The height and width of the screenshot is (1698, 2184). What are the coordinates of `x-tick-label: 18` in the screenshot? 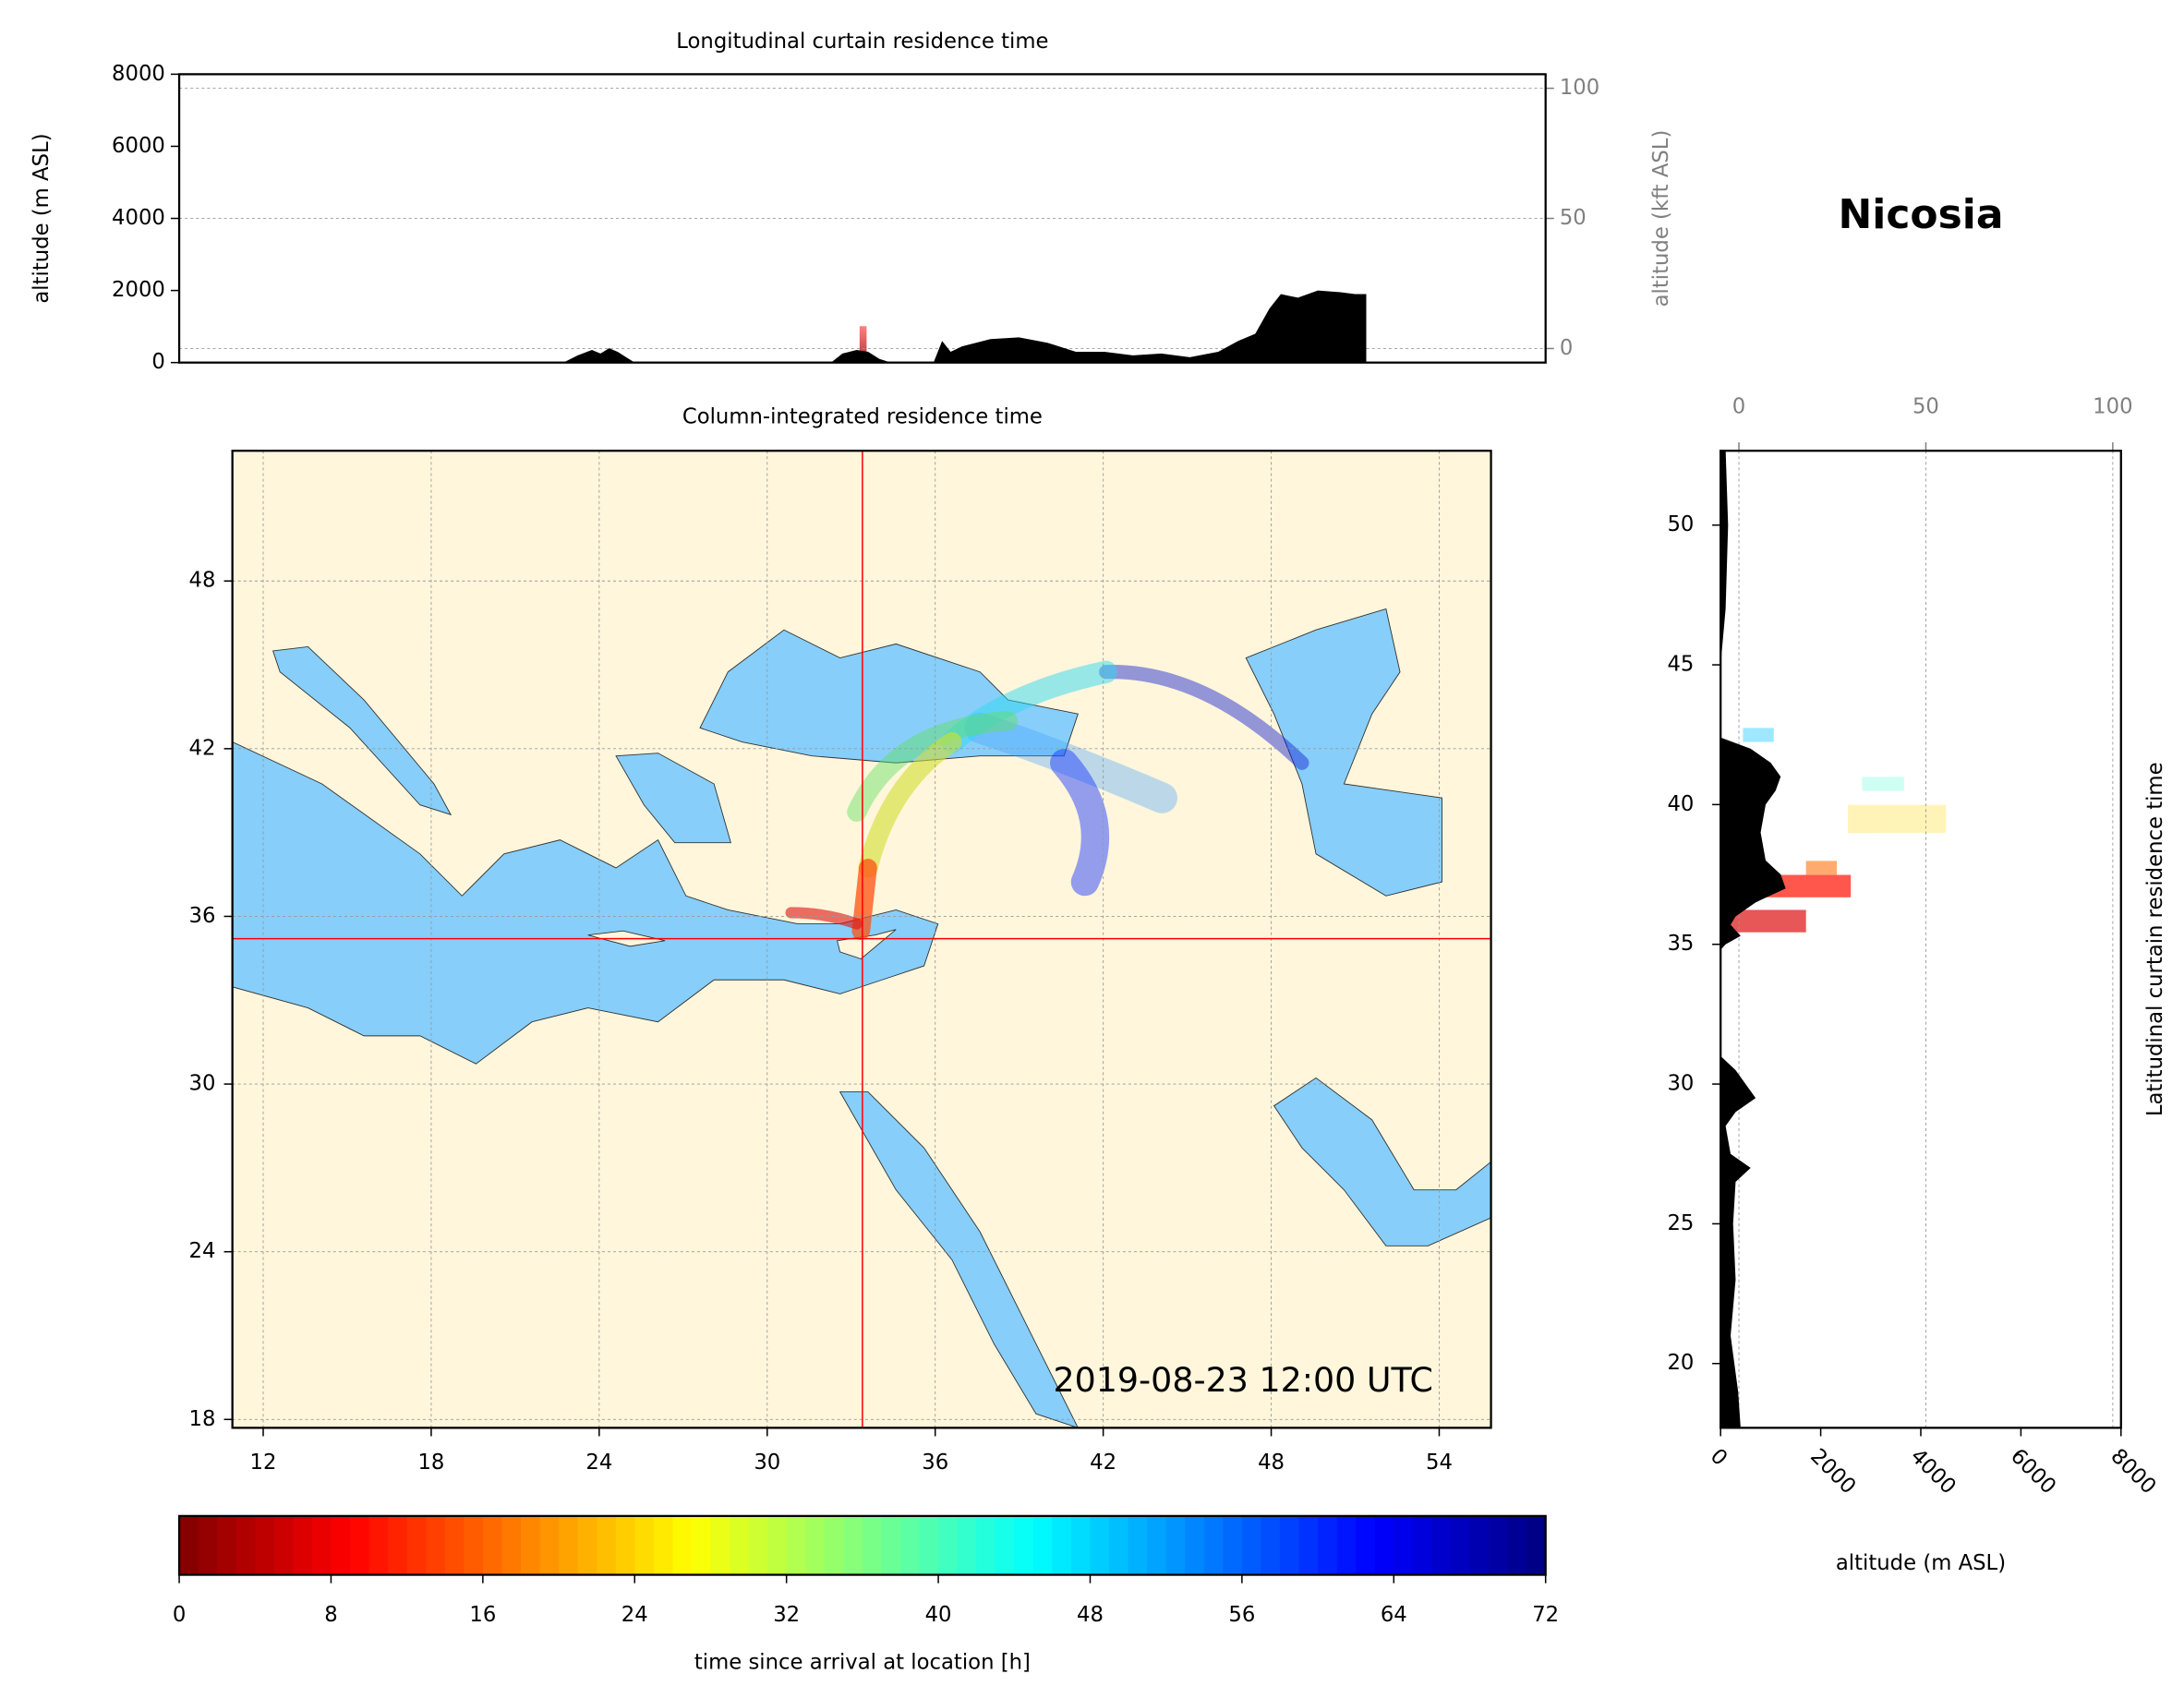 It's located at (430, 1463).